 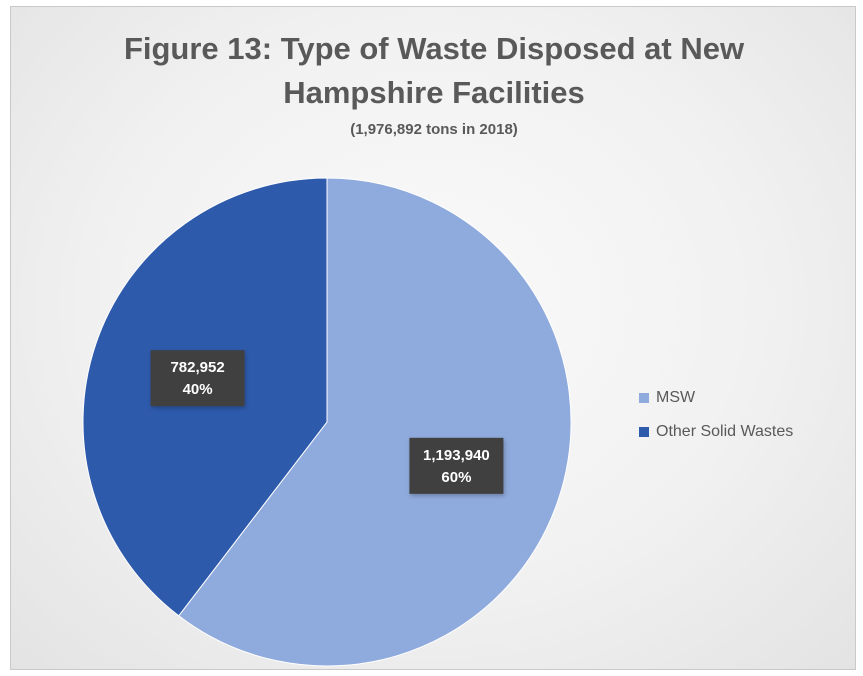 What do you see at coordinates (456, 477) in the screenshot?
I see `data-label-percent-msw: 60%` at bounding box center [456, 477].